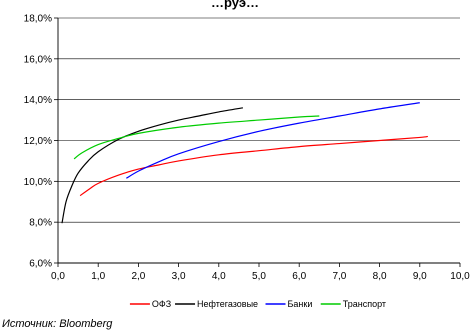  I want to click on legend-label-1: Нефтегазовые, so click(227, 304).